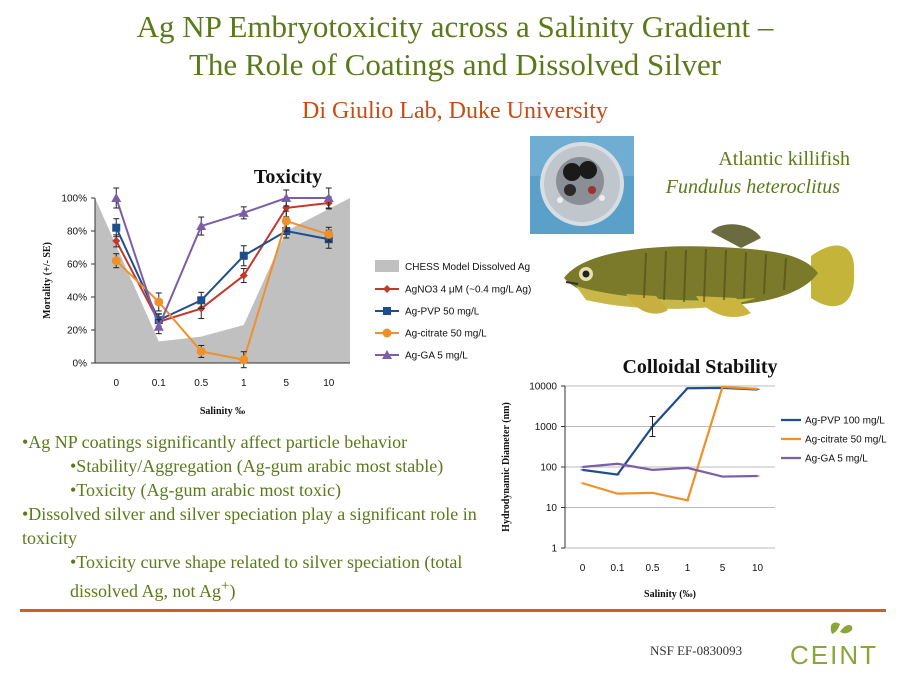 This screenshot has height=682, width=910. I want to click on colloidal-x-tick-label: 10, so click(758, 568).